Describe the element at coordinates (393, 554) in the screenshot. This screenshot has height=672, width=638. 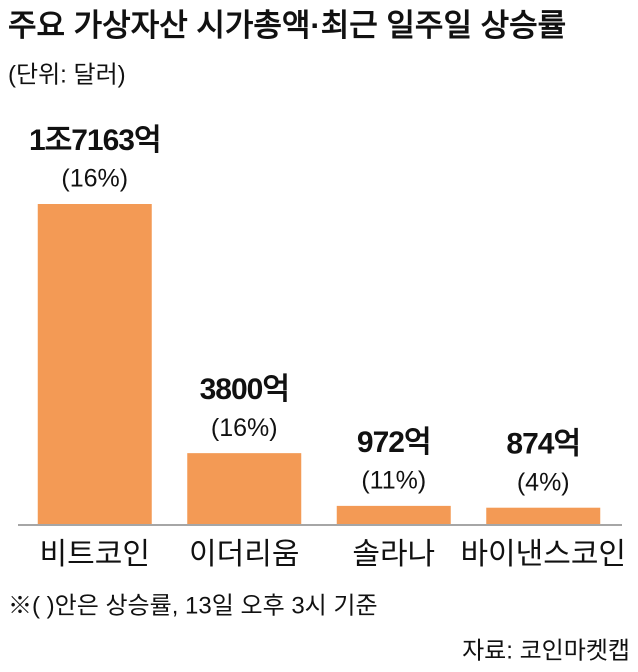
I see `x-tick-label: 솔라나` at that location.